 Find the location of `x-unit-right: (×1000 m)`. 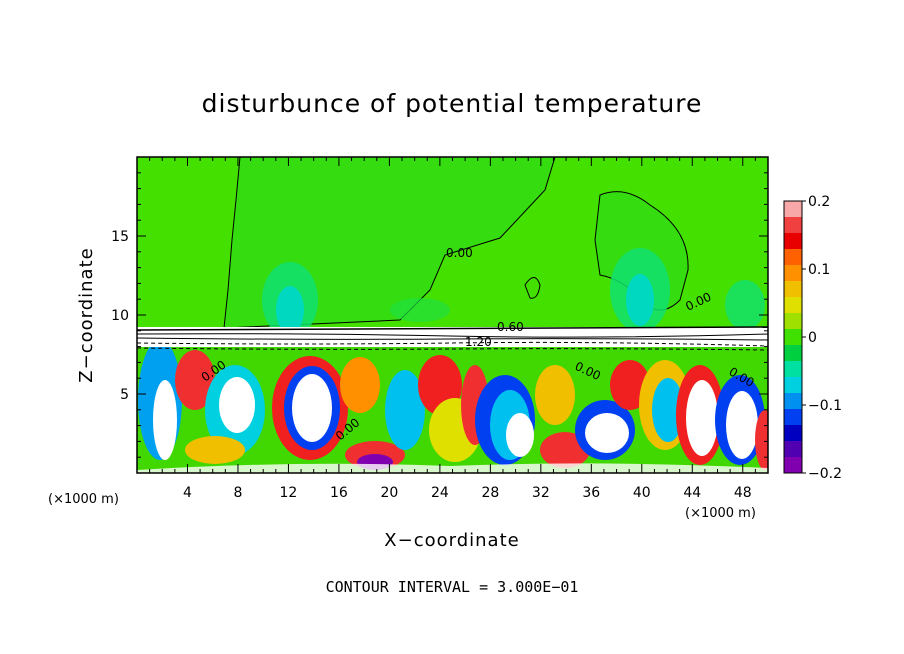

x-unit-right: (×1000 m) is located at coordinates (720, 513).